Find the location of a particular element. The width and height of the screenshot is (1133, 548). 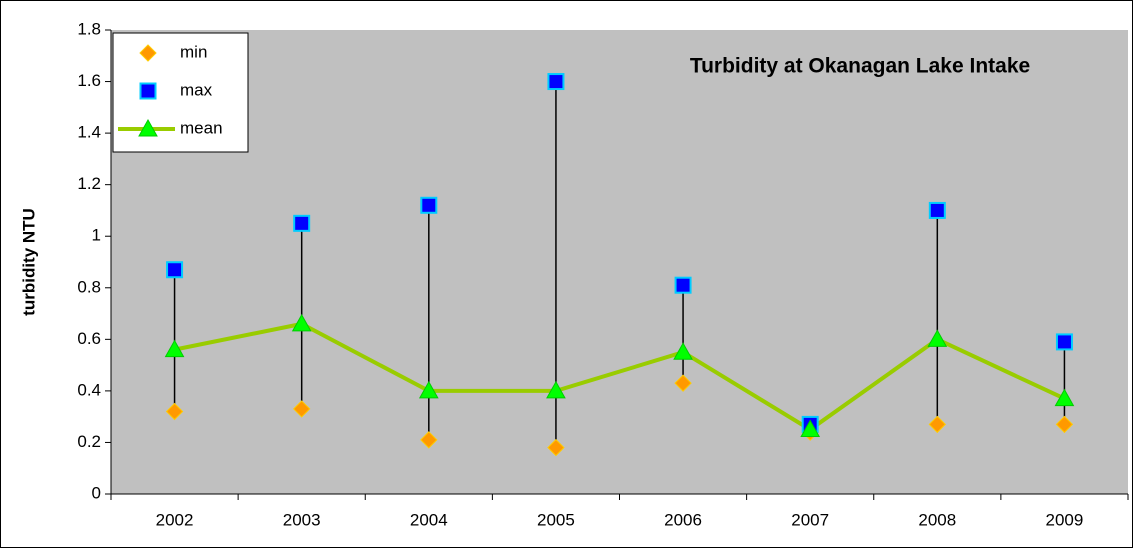

y-tick-label: 1 is located at coordinates (96, 235).